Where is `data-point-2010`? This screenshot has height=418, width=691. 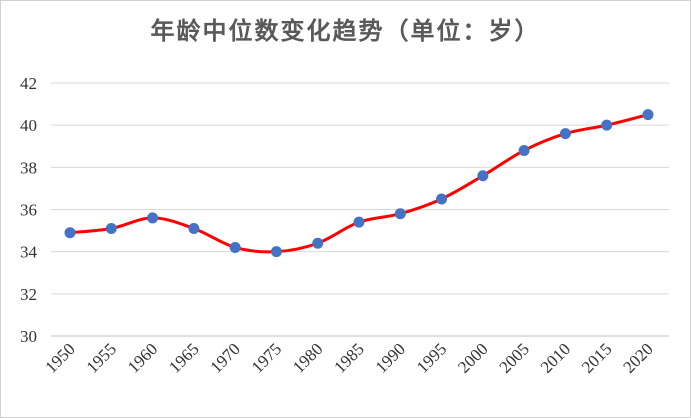 data-point-2010 is located at coordinates (565, 134).